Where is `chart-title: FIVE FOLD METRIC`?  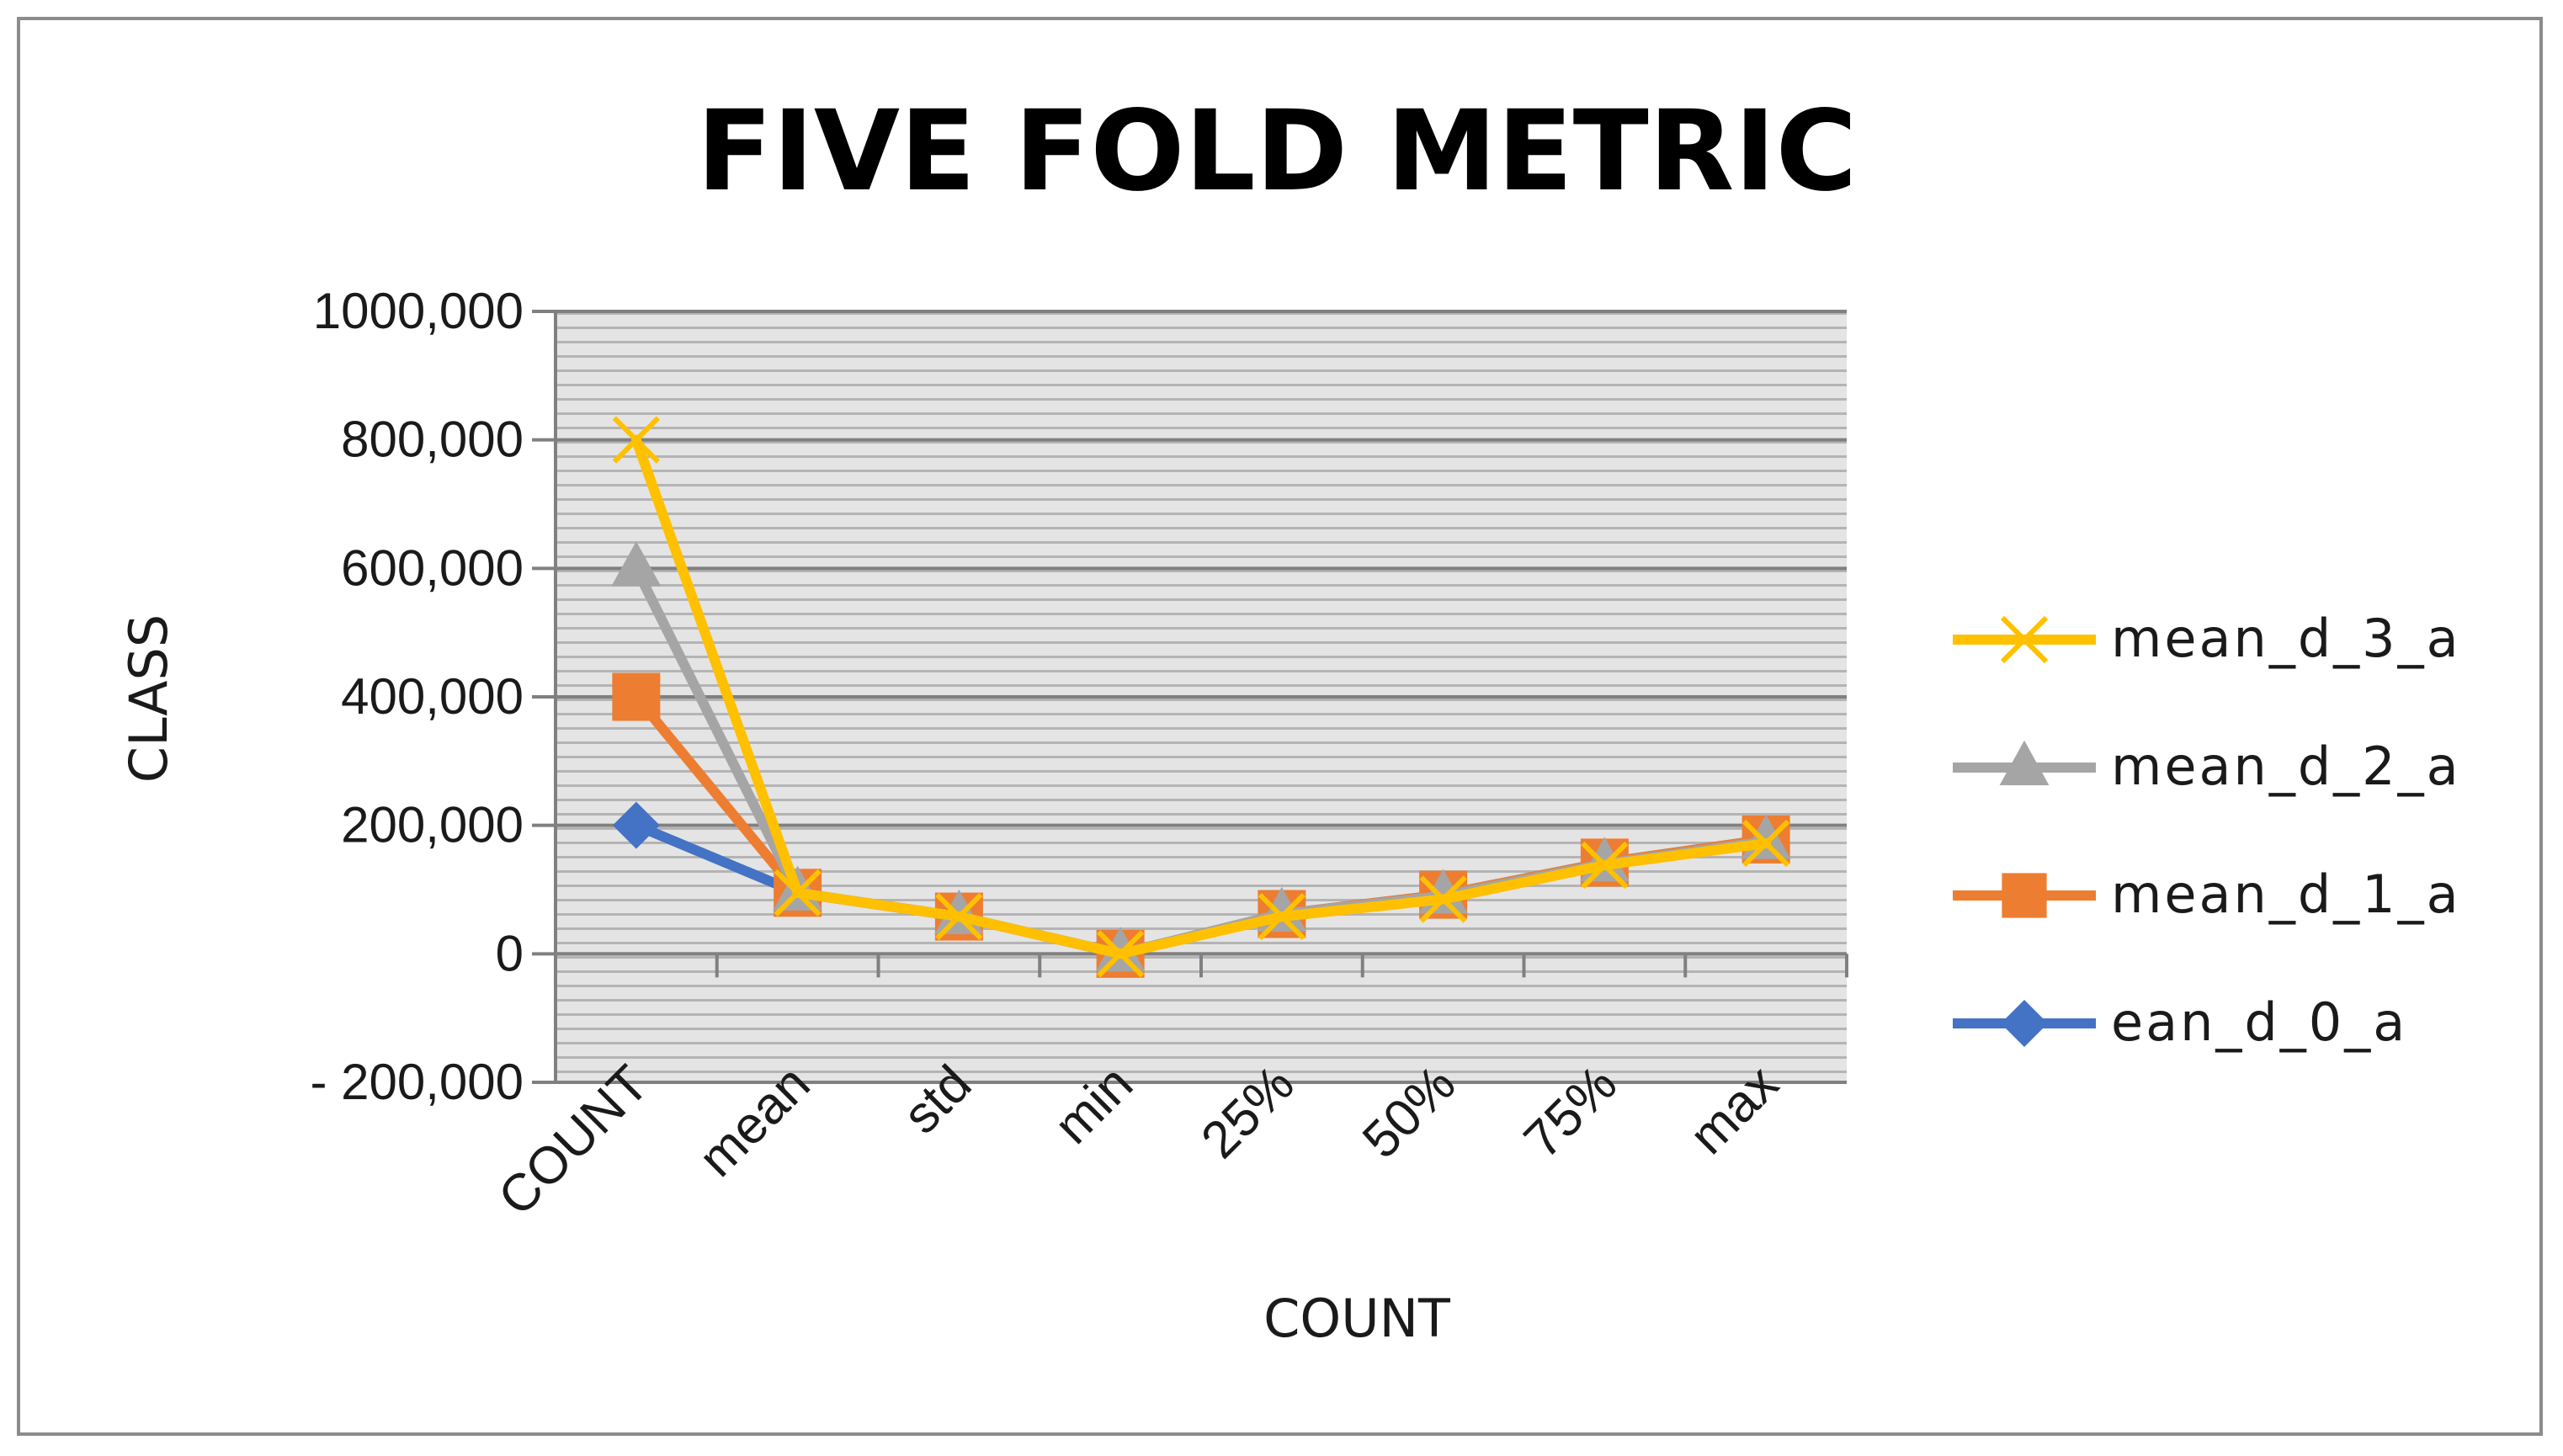
chart-title: FIVE FOLD METRIC is located at coordinates (1277, 151).